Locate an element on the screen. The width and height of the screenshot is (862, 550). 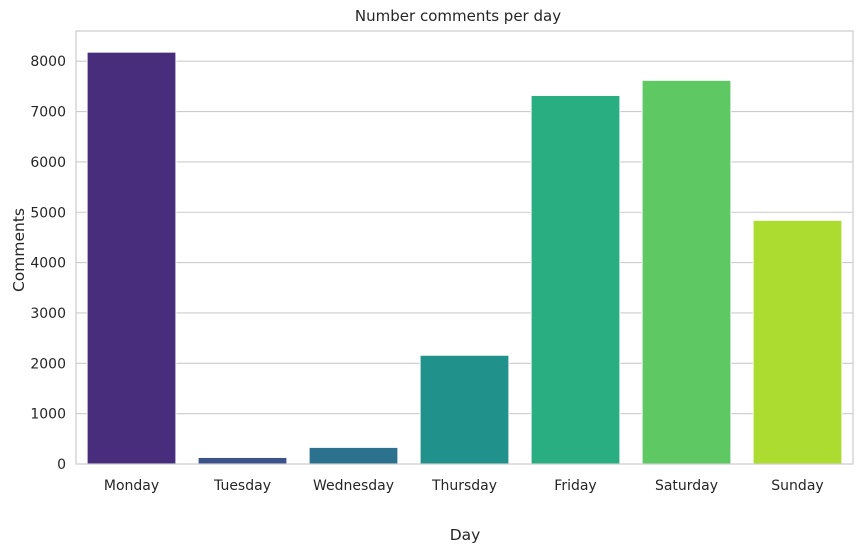
x-tick-label: Wednesday is located at coordinates (353, 486).